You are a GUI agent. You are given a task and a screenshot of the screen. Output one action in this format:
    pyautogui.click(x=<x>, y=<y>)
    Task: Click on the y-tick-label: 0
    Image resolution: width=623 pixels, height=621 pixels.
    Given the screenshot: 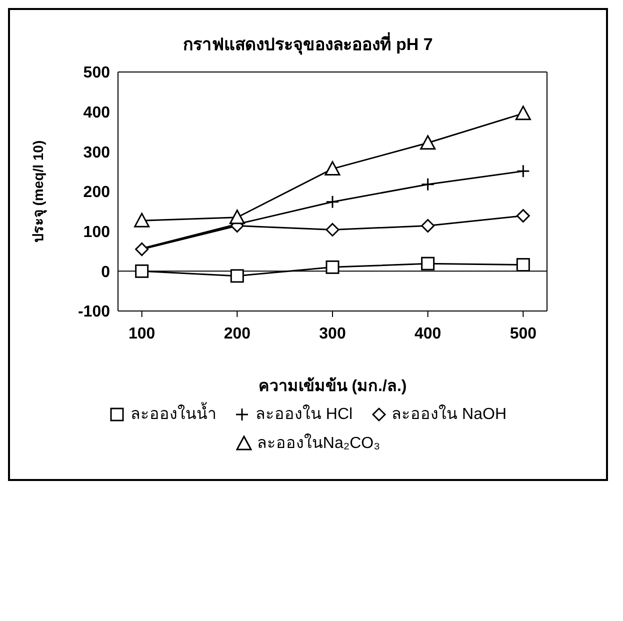 What is the action you would take?
    pyautogui.click(x=105, y=272)
    